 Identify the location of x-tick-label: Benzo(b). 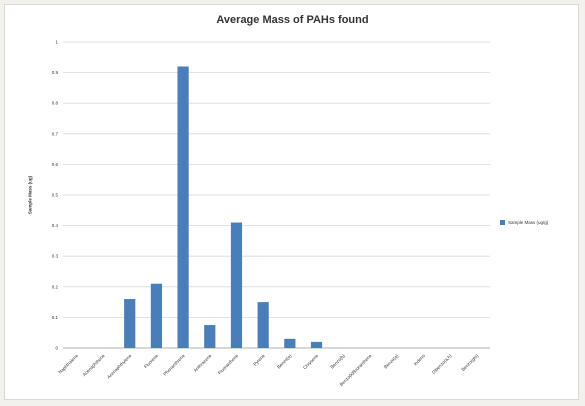
(337, 361).